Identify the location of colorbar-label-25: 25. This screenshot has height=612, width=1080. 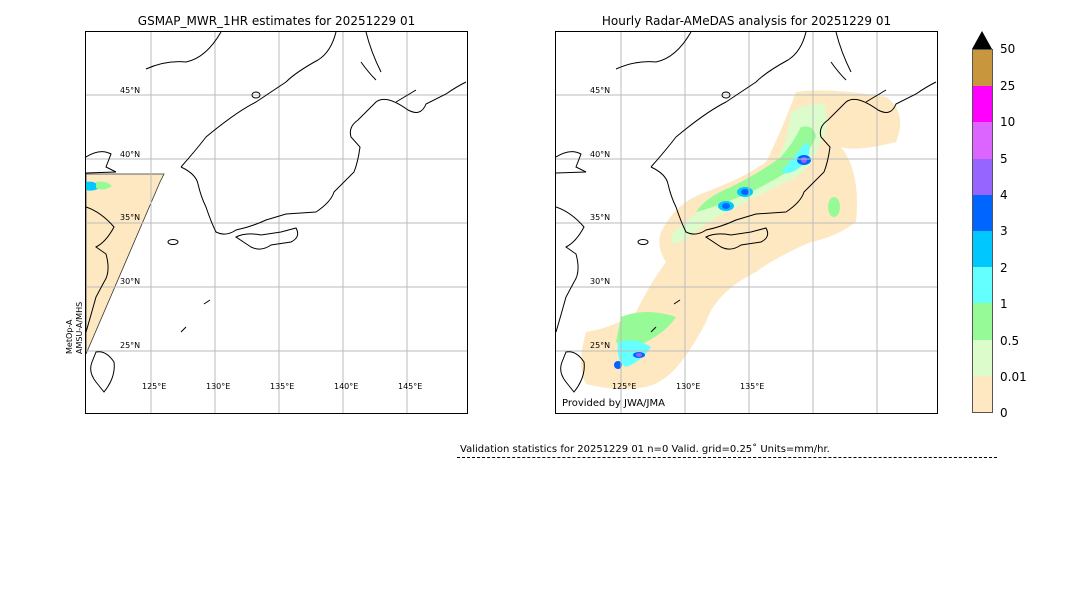
(1008, 86).